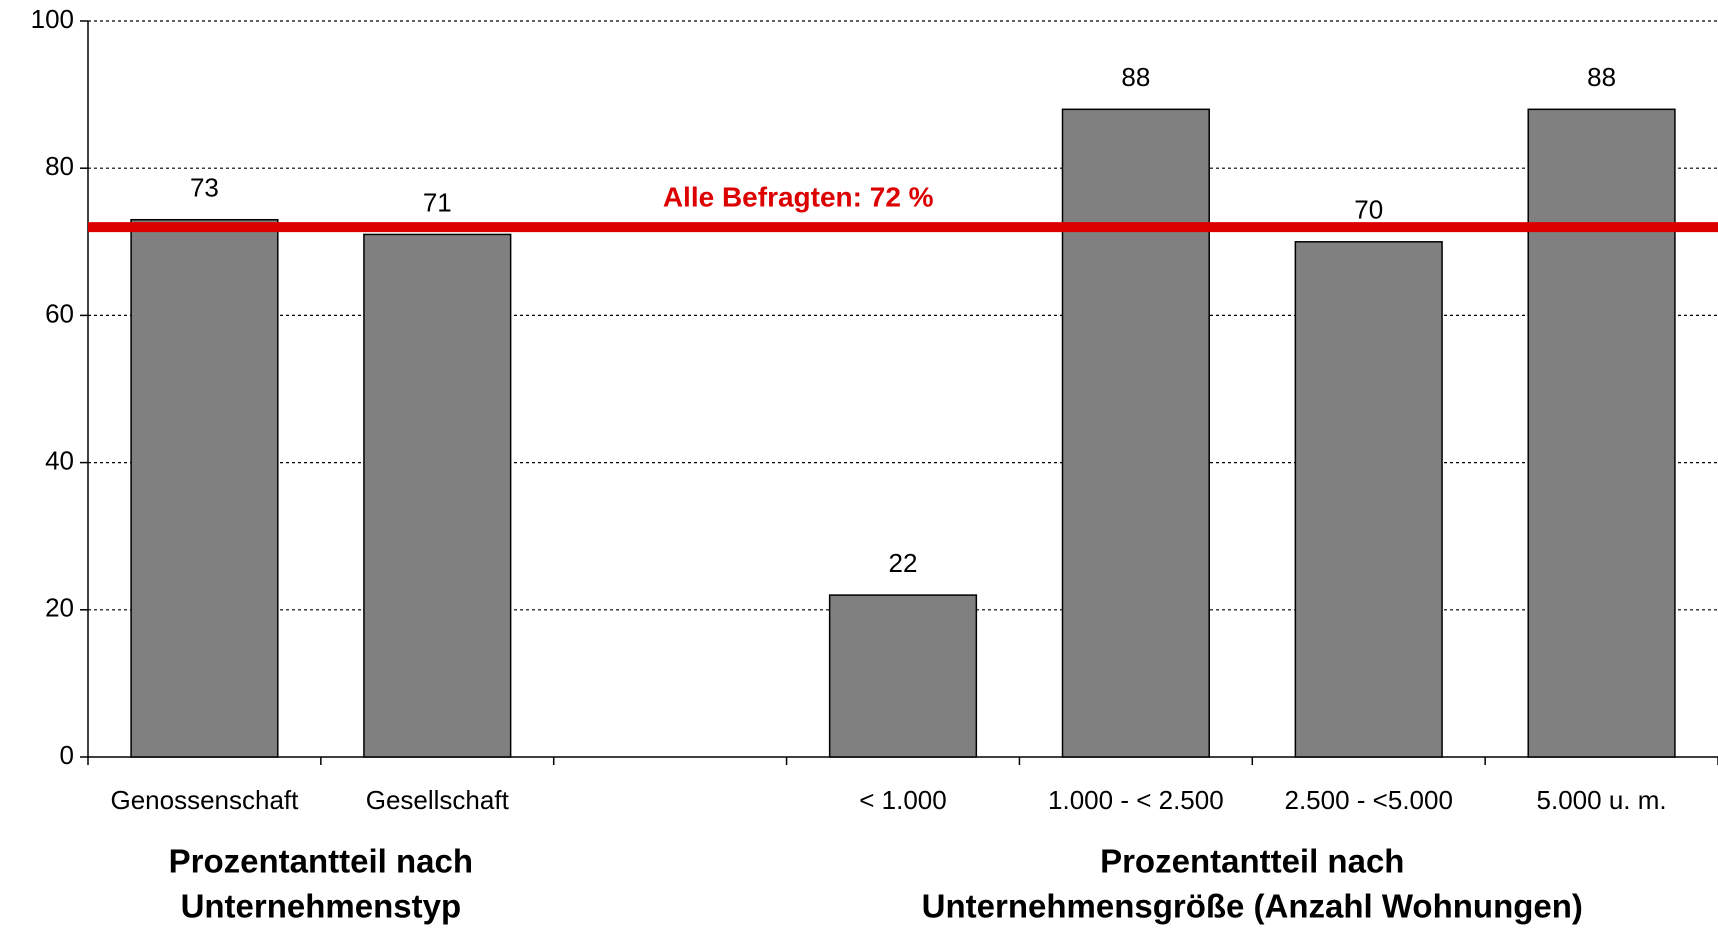  Describe the element at coordinates (798, 196) in the screenshot. I see `reference-label: Alle Befragten: 72 %` at that location.